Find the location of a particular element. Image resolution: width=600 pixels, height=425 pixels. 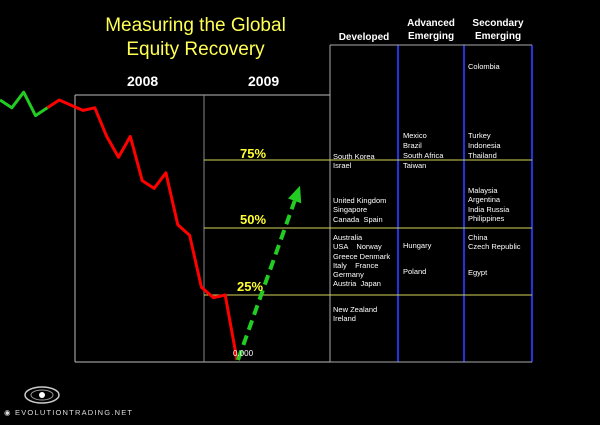

brand-footer: ◉ EVOLUTIONTRADING.NET is located at coordinates (69, 412).